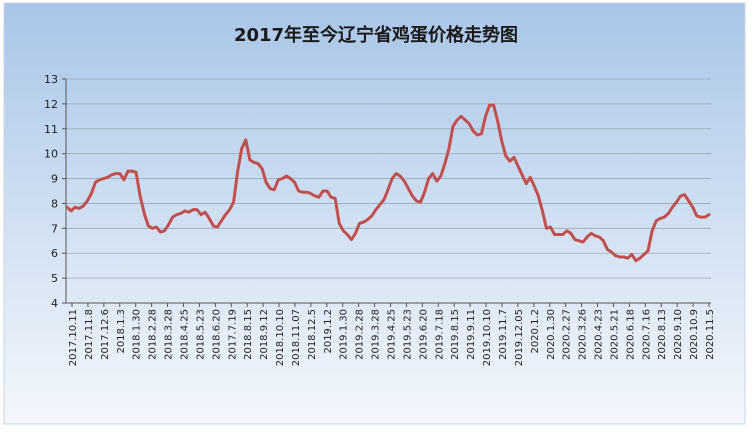  I want to click on x-tick-label: 2020.1.2, so click(535, 331).